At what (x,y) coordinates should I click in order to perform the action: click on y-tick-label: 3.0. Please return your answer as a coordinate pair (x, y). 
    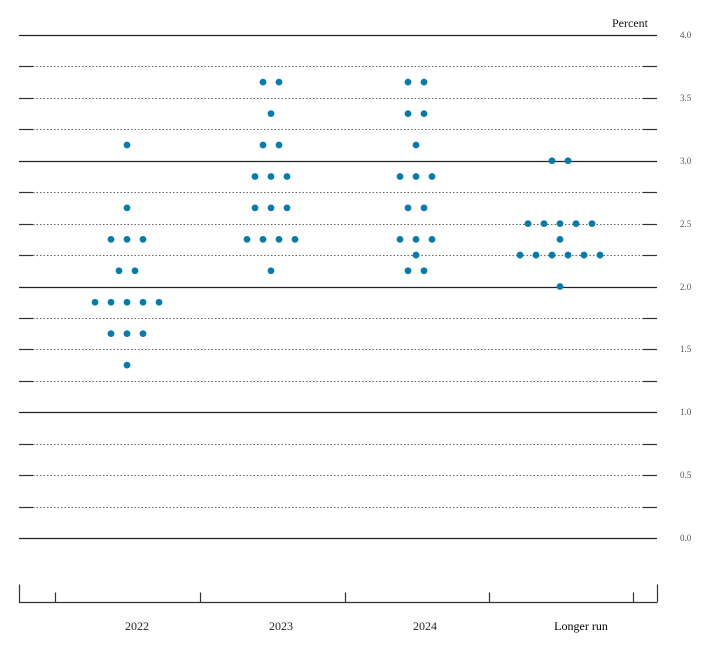
    Looking at the image, I should click on (686, 160).